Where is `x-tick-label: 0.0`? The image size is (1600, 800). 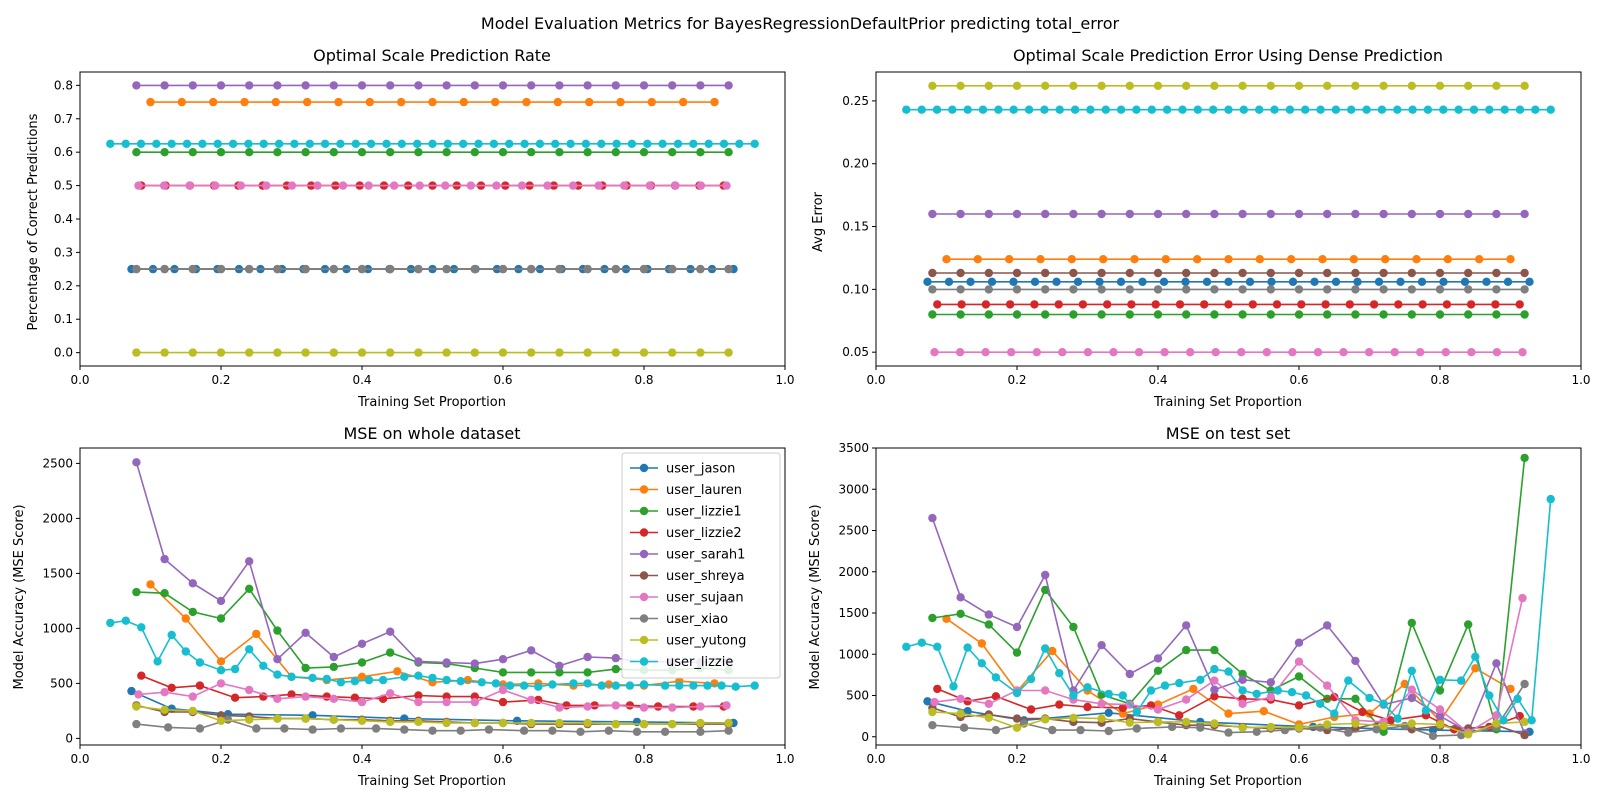 x-tick-label: 0.0 is located at coordinates (875, 759).